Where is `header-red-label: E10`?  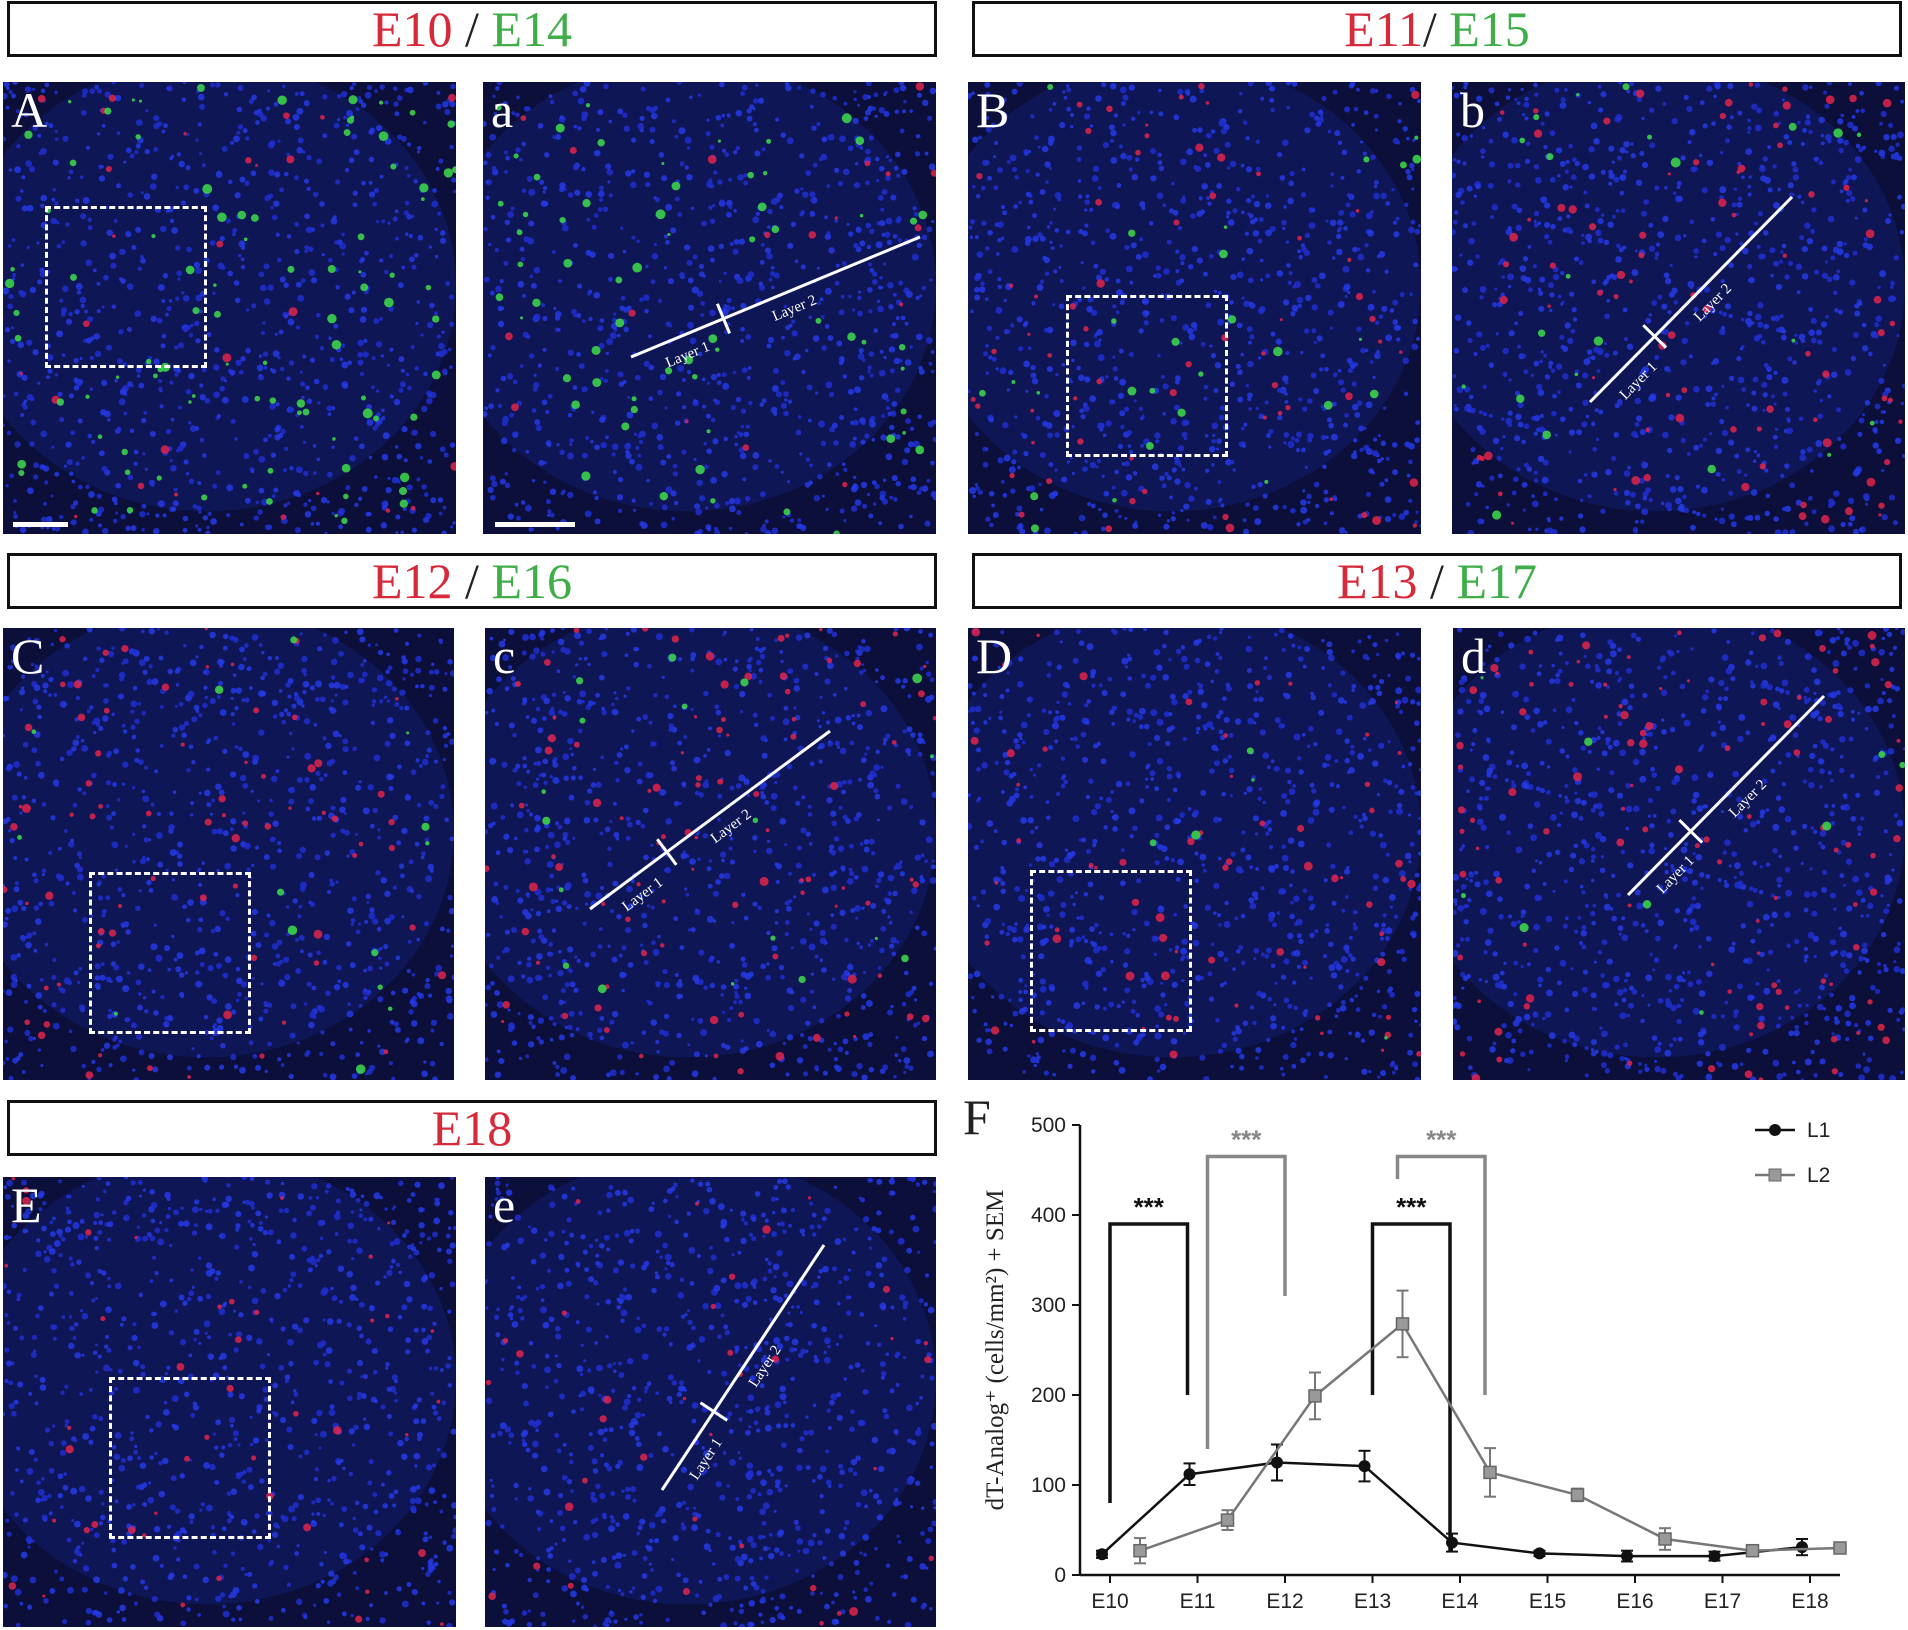
header-red-label: E10 is located at coordinates (412, 29).